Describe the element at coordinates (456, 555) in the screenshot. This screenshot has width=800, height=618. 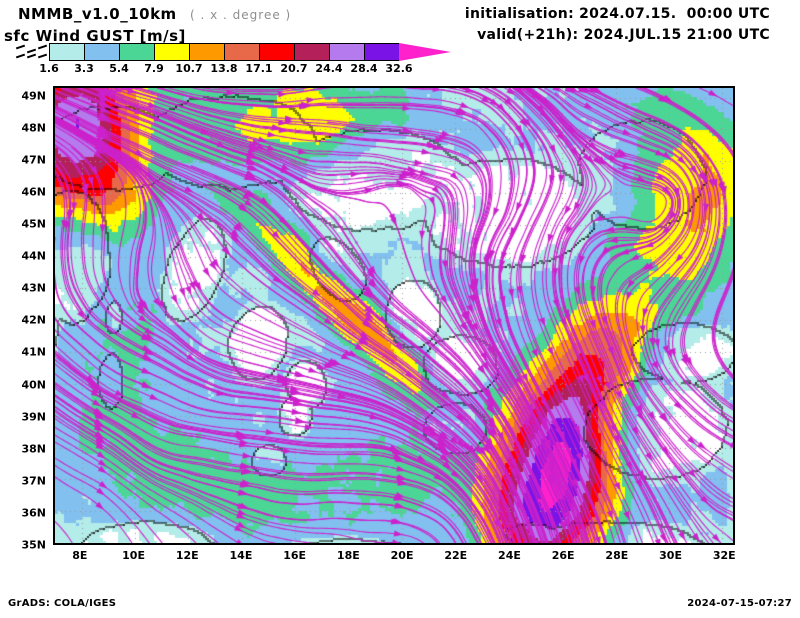
I see `x-axis-tick-22E: 22E` at that location.